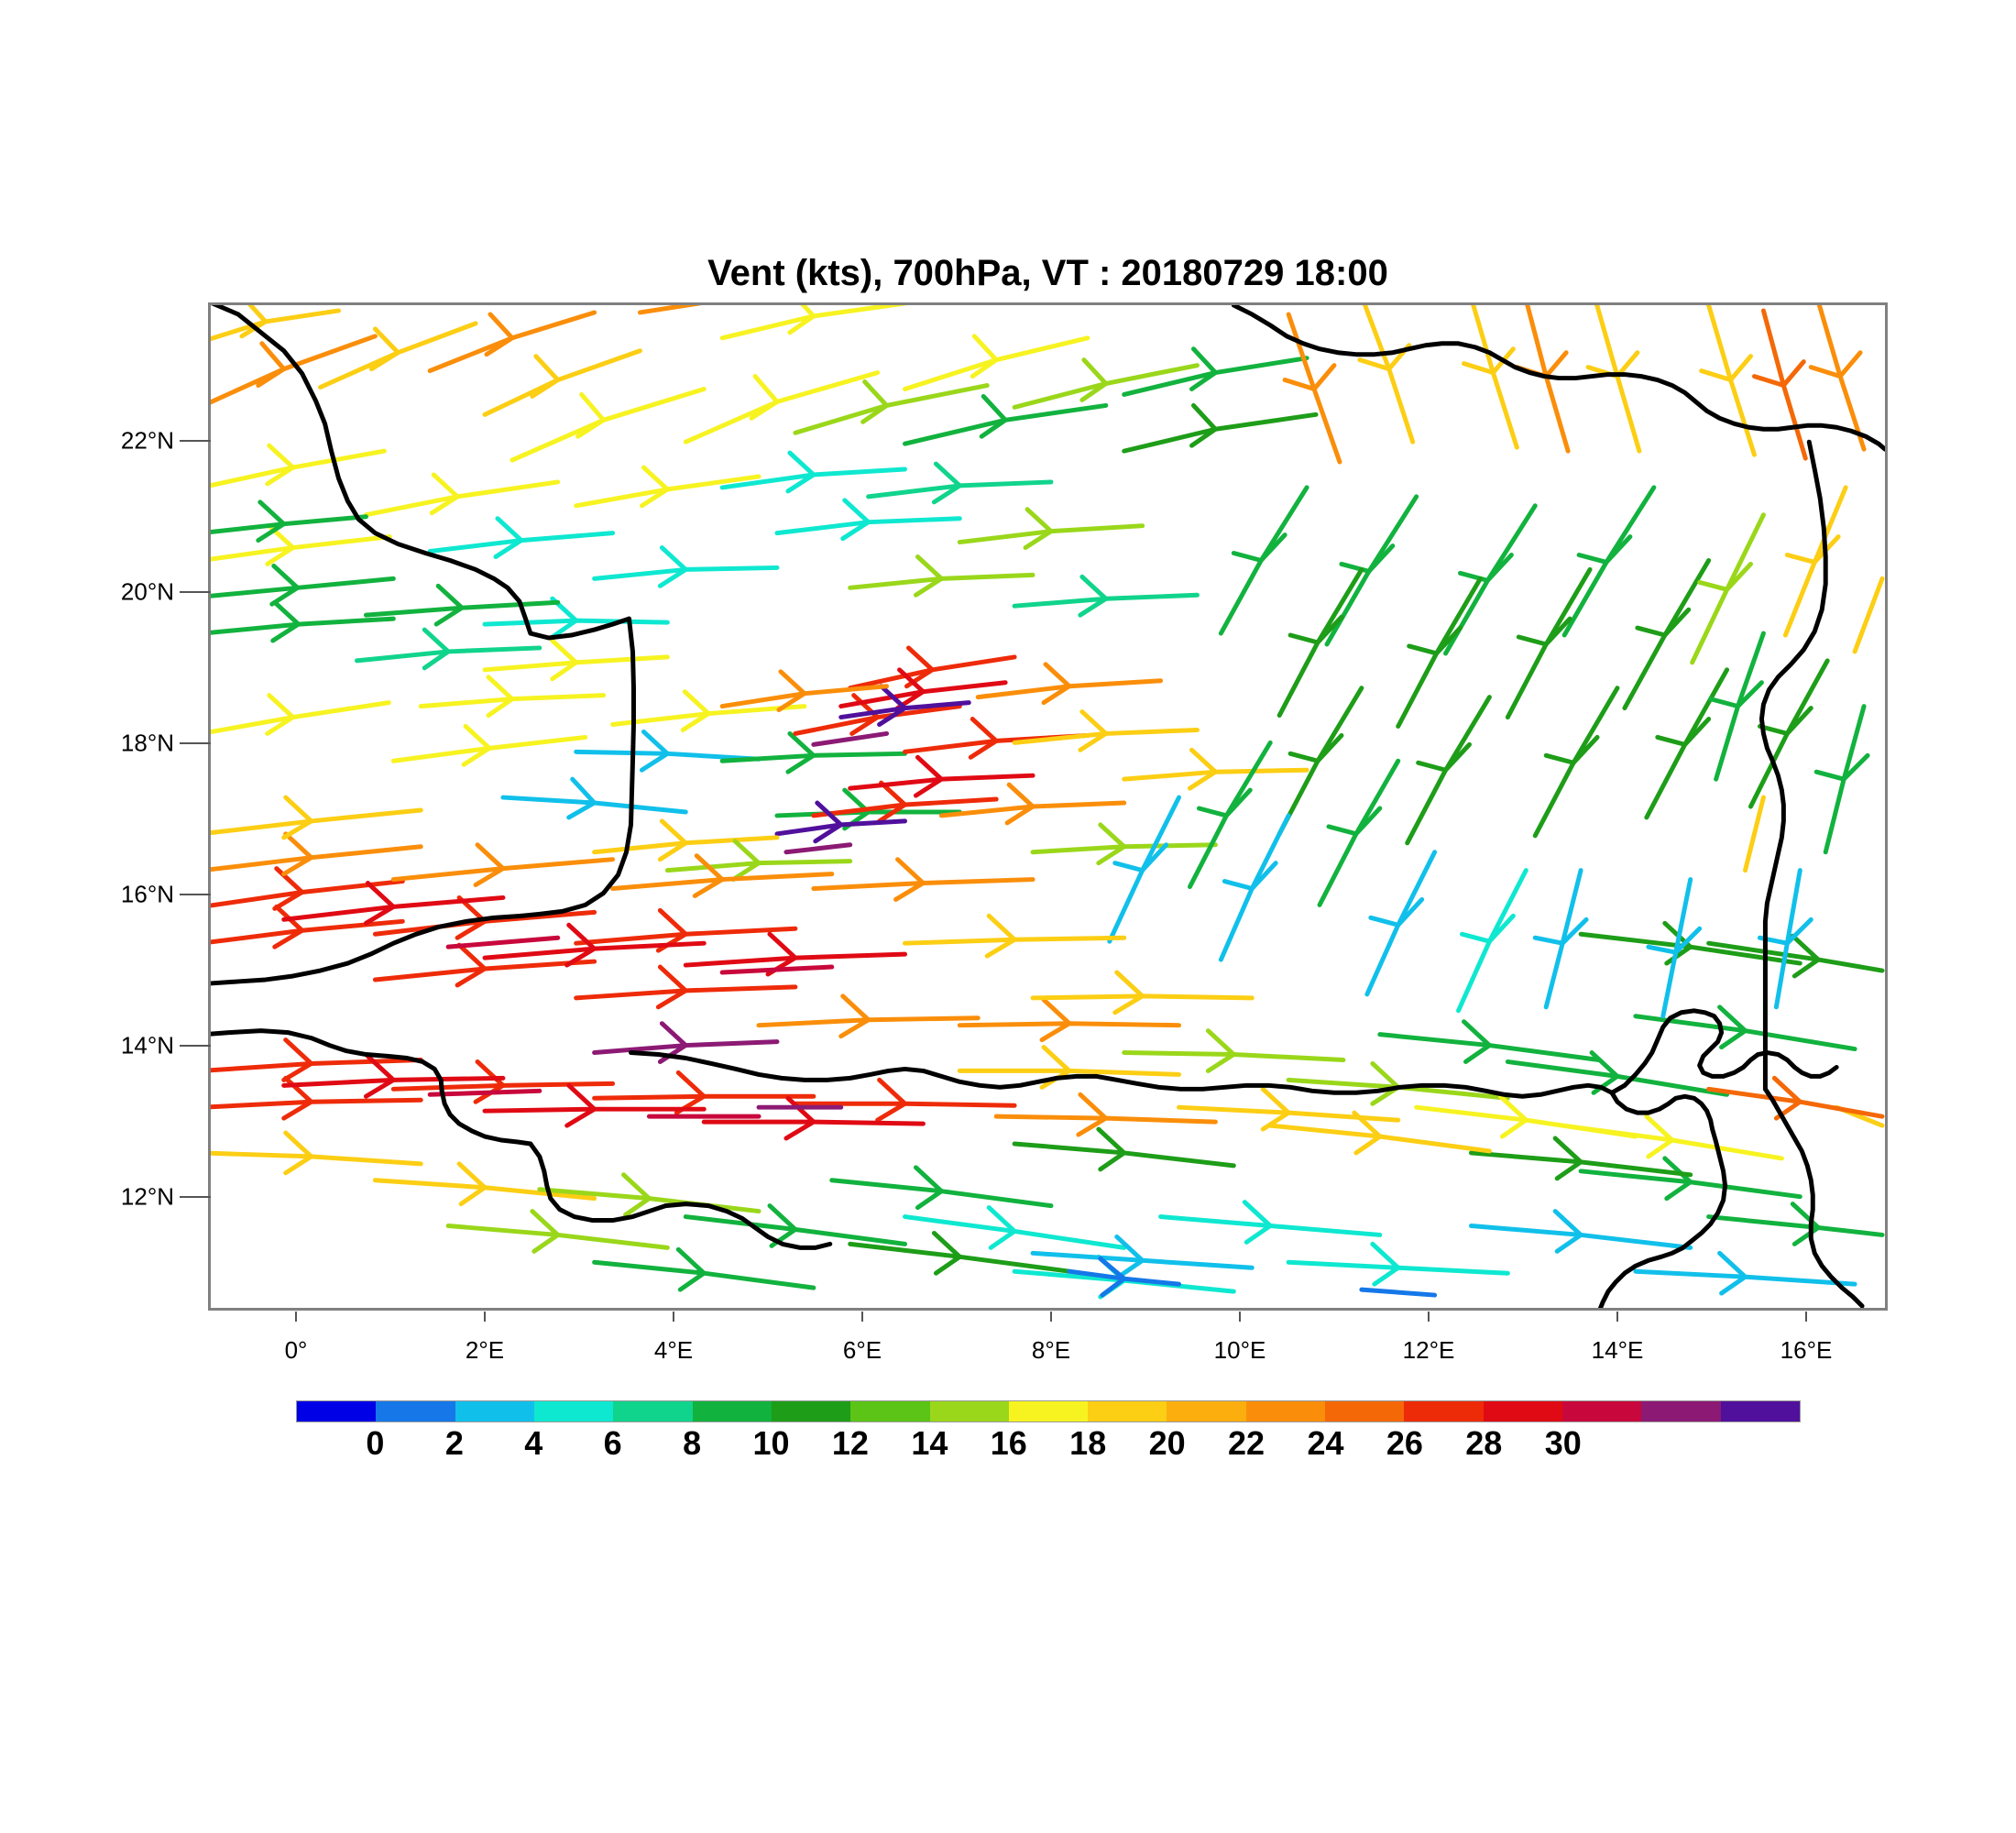 This screenshot has height=1833, width=2016. What do you see at coordinates (1047, 273) in the screenshot?
I see `page-title: Vent (kts), 700hPa, VT : 20180729 18:00` at bounding box center [1047, 273].